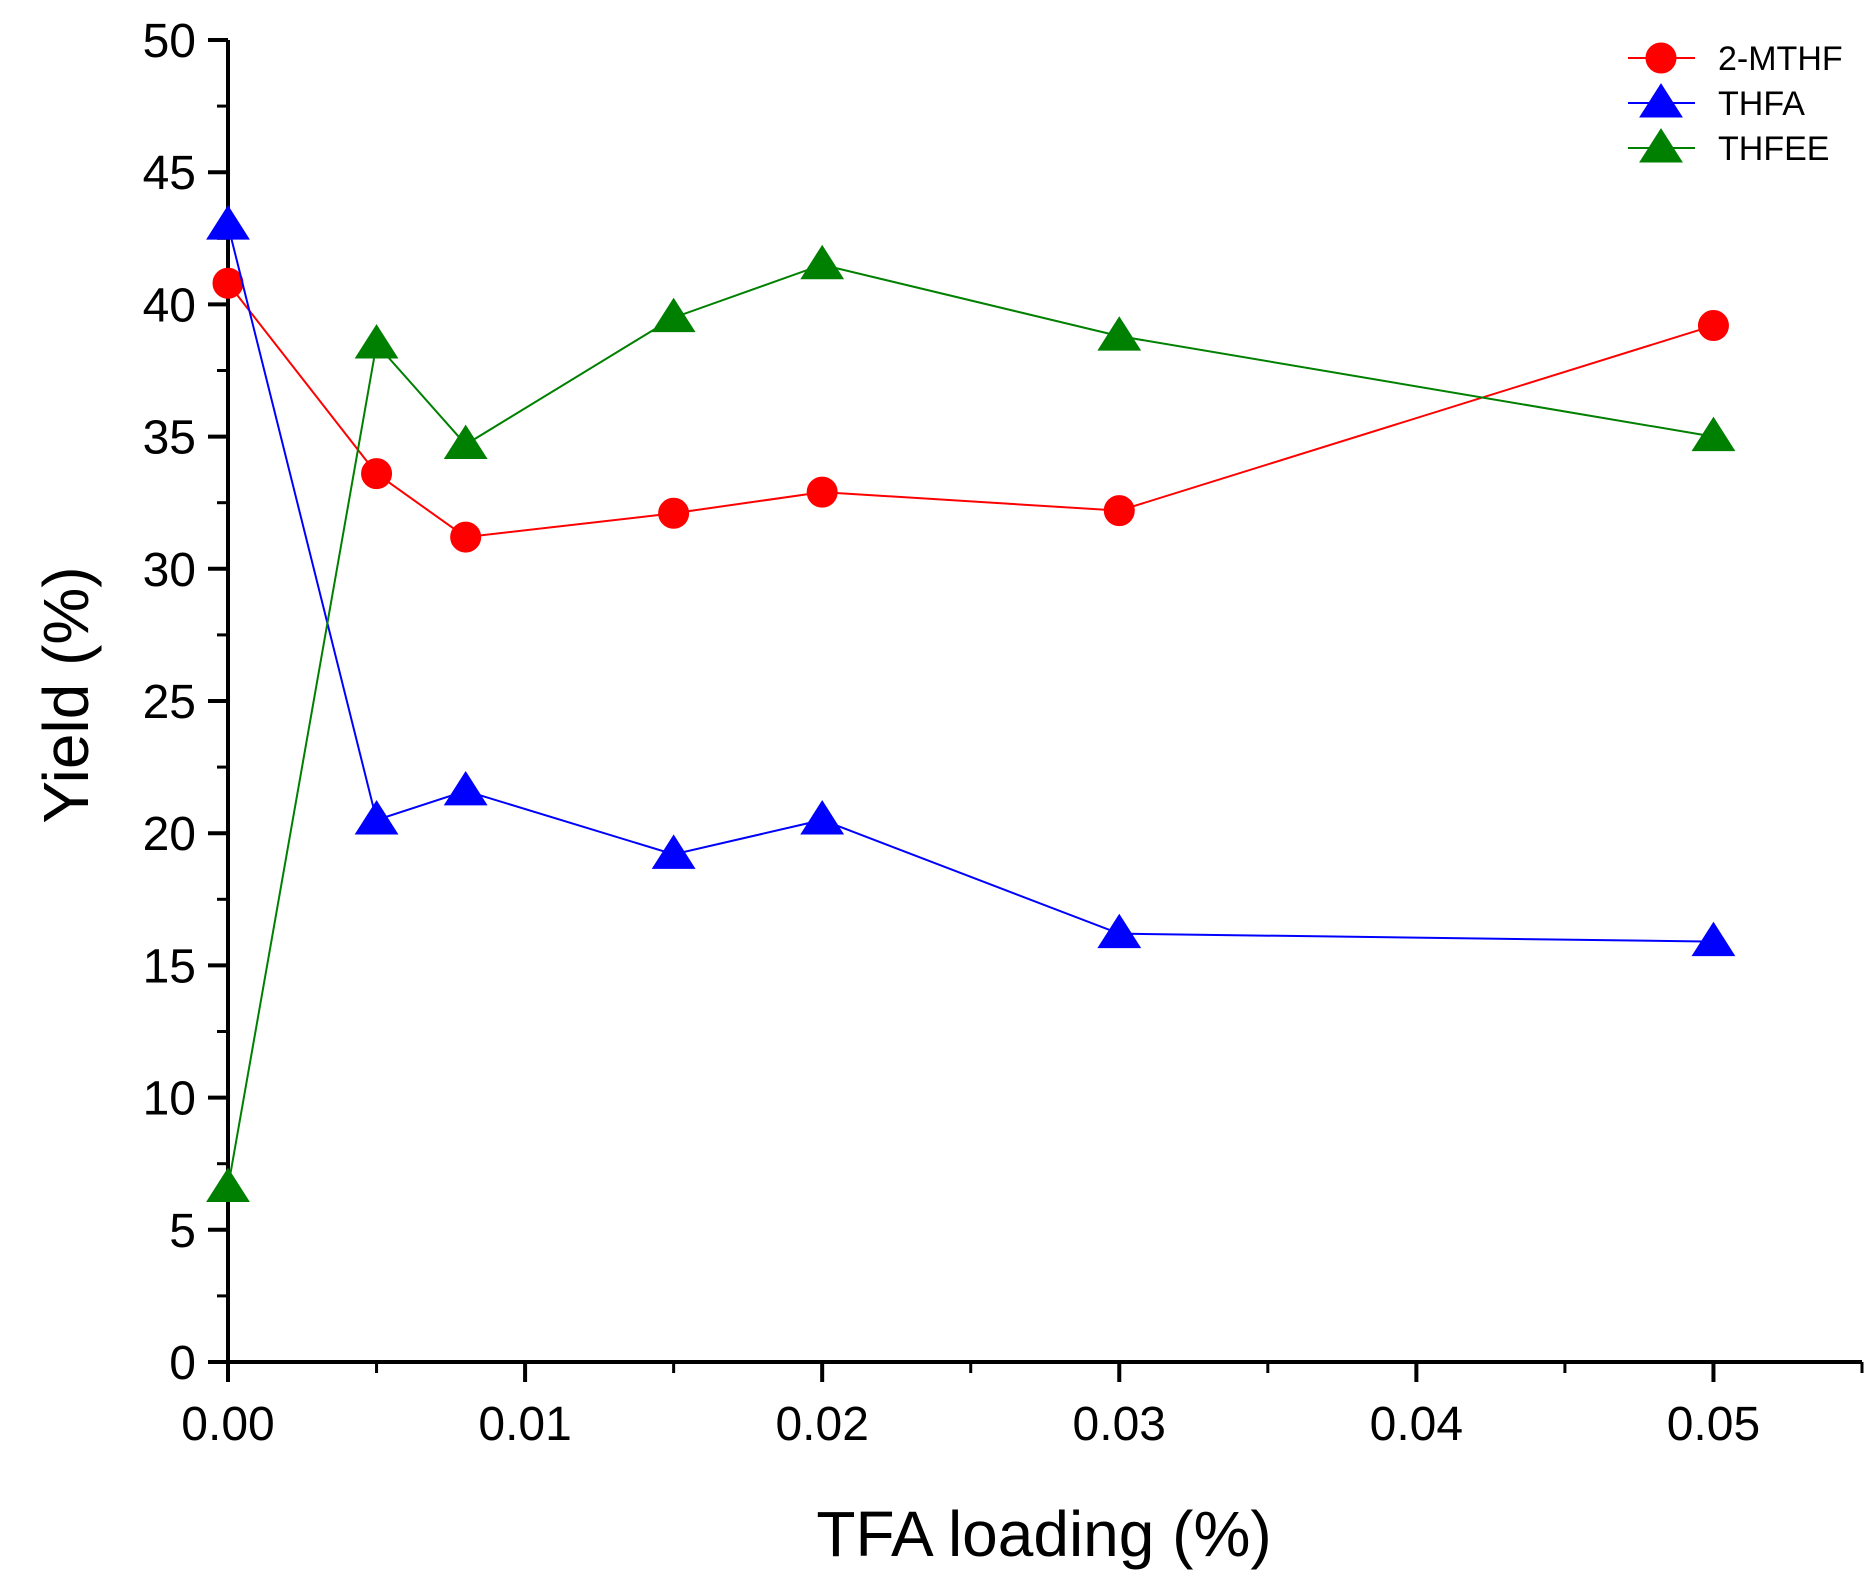 This screenshot has height=1587, width=1876. I want to click on y-tick-label: 45, so click(169, 173).